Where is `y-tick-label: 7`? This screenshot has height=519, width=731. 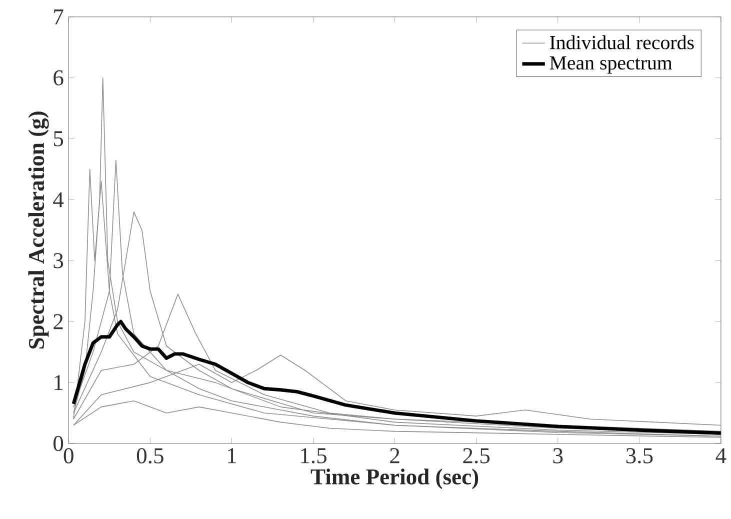 y-tick-label: 7 is located at coordinates (59, 16).